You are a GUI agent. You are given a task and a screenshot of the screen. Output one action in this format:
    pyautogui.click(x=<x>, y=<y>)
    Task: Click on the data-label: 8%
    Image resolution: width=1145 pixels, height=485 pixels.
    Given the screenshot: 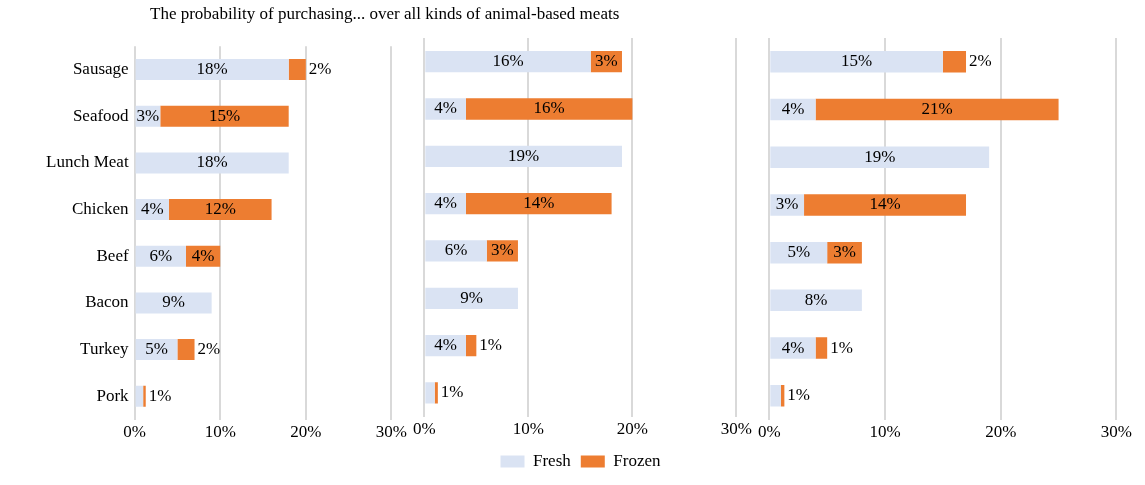 What is the action you would take?
    pyautogui.click(x=816, y=299)
    